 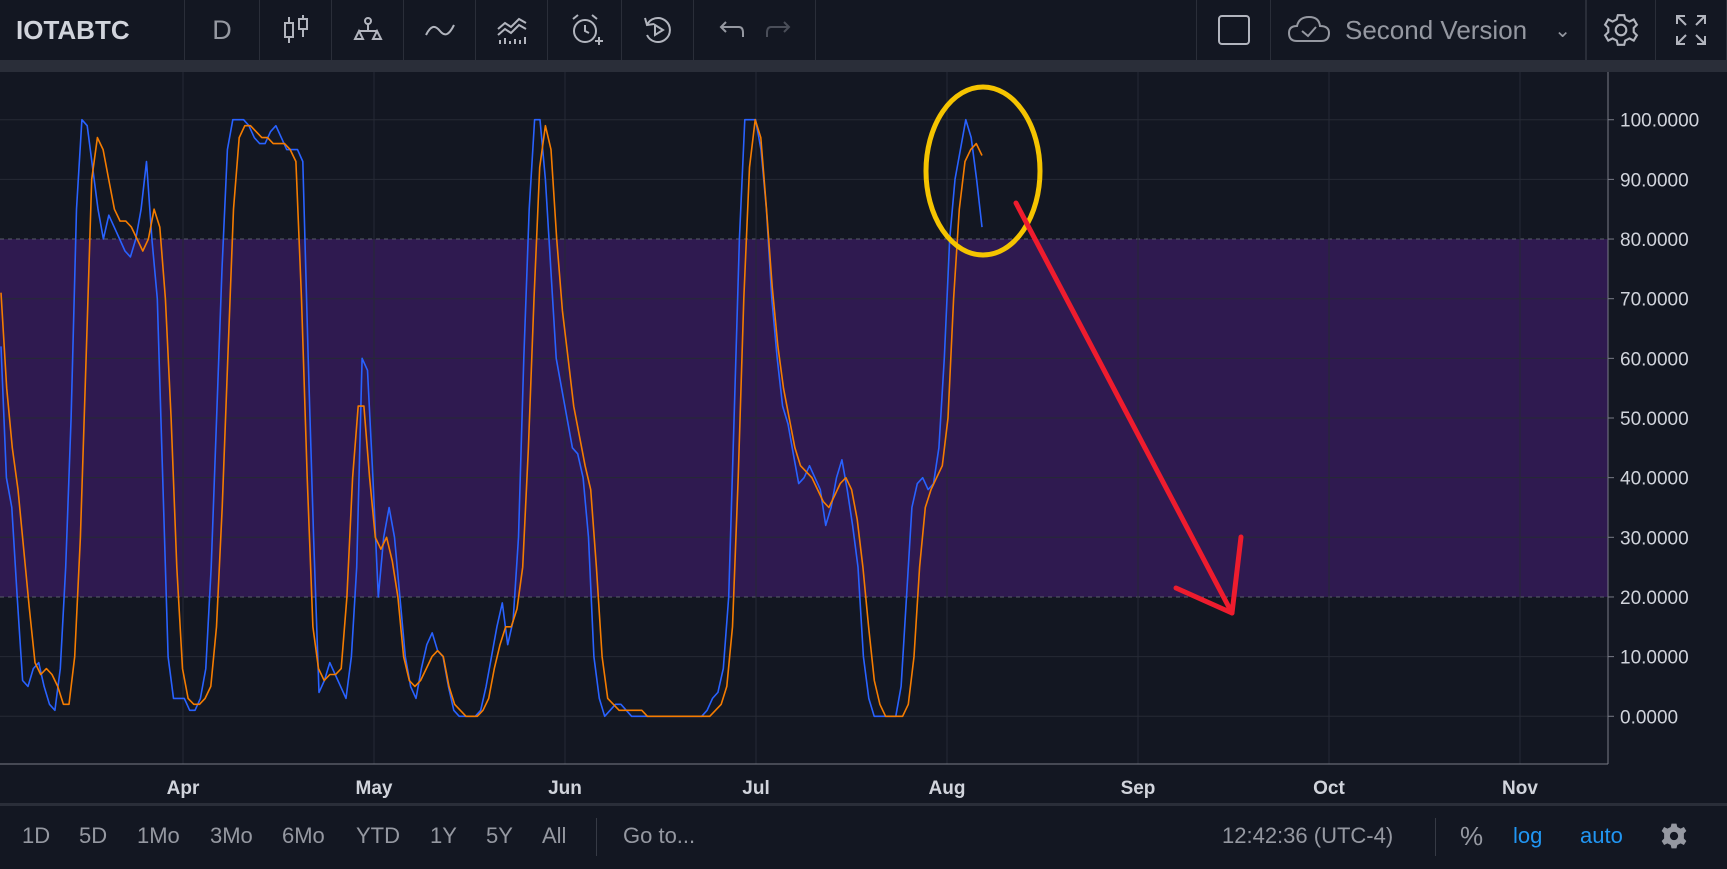 What do you see at coordinates (1308, 835) in the screenshot?
I see `timezone-clock: 12:42:36 (UTC-4)` at bounding box center [1308, 835].